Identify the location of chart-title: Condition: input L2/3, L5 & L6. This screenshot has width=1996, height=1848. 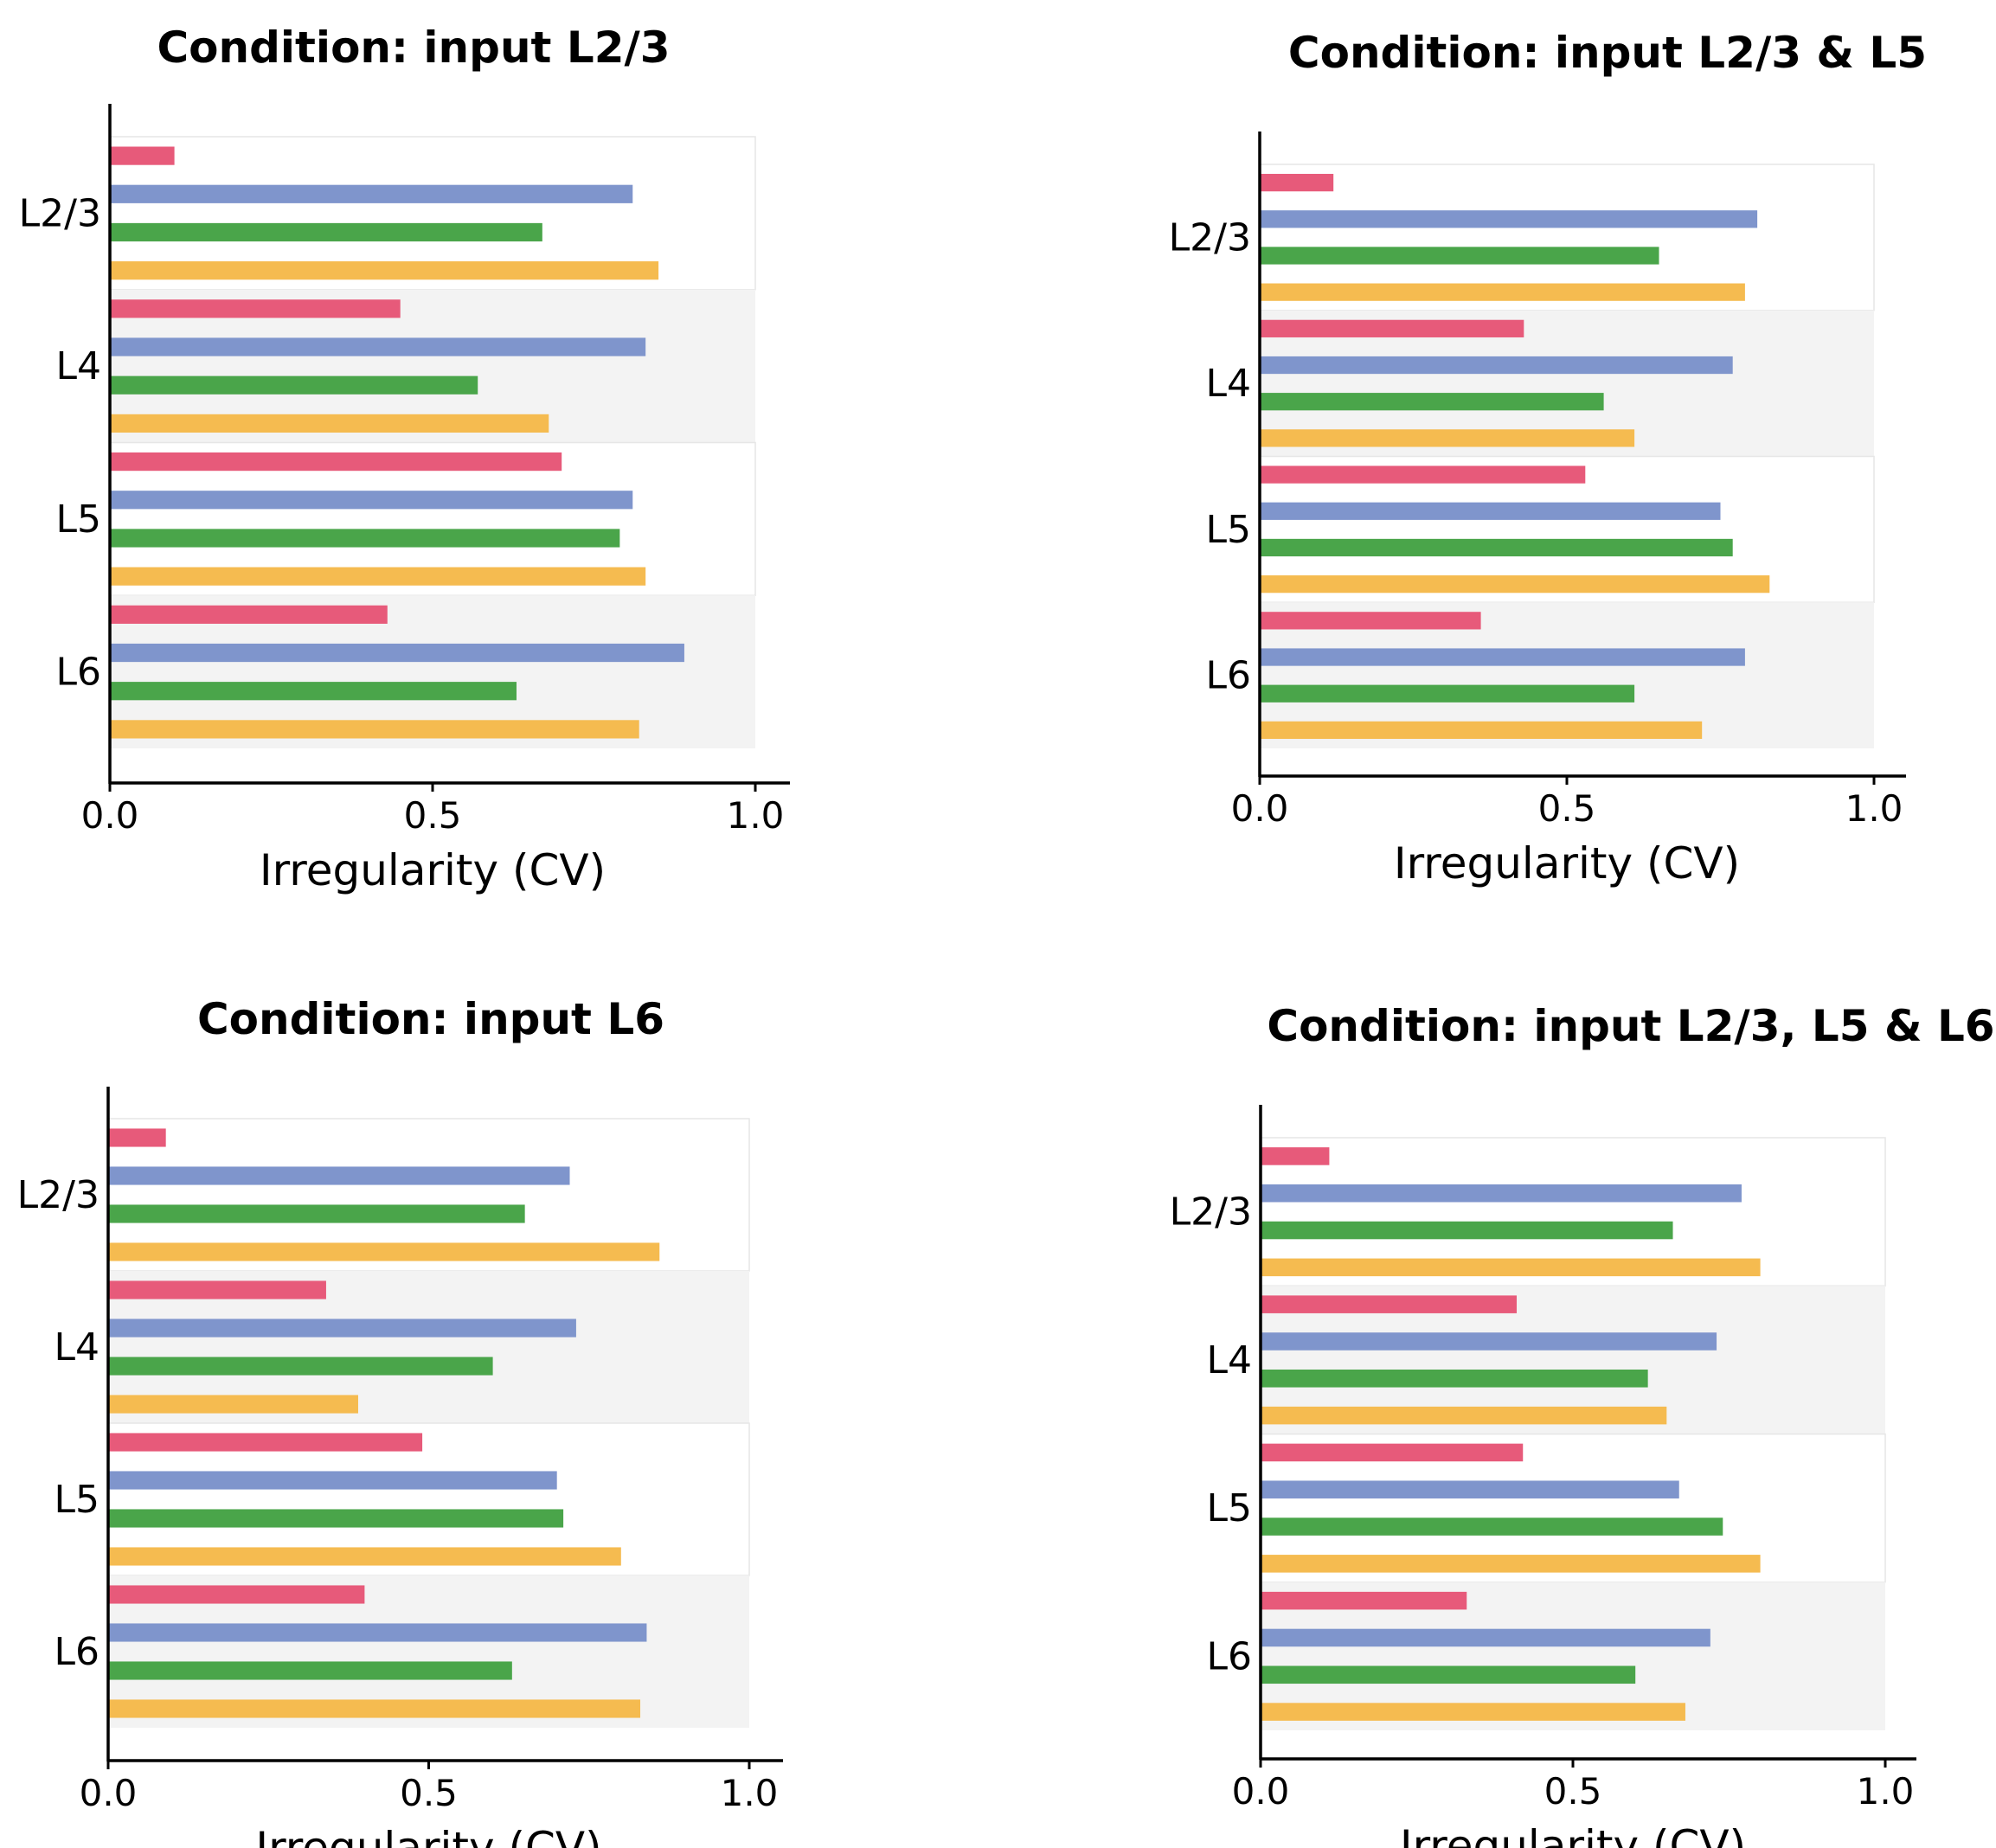
(1630, 1026).